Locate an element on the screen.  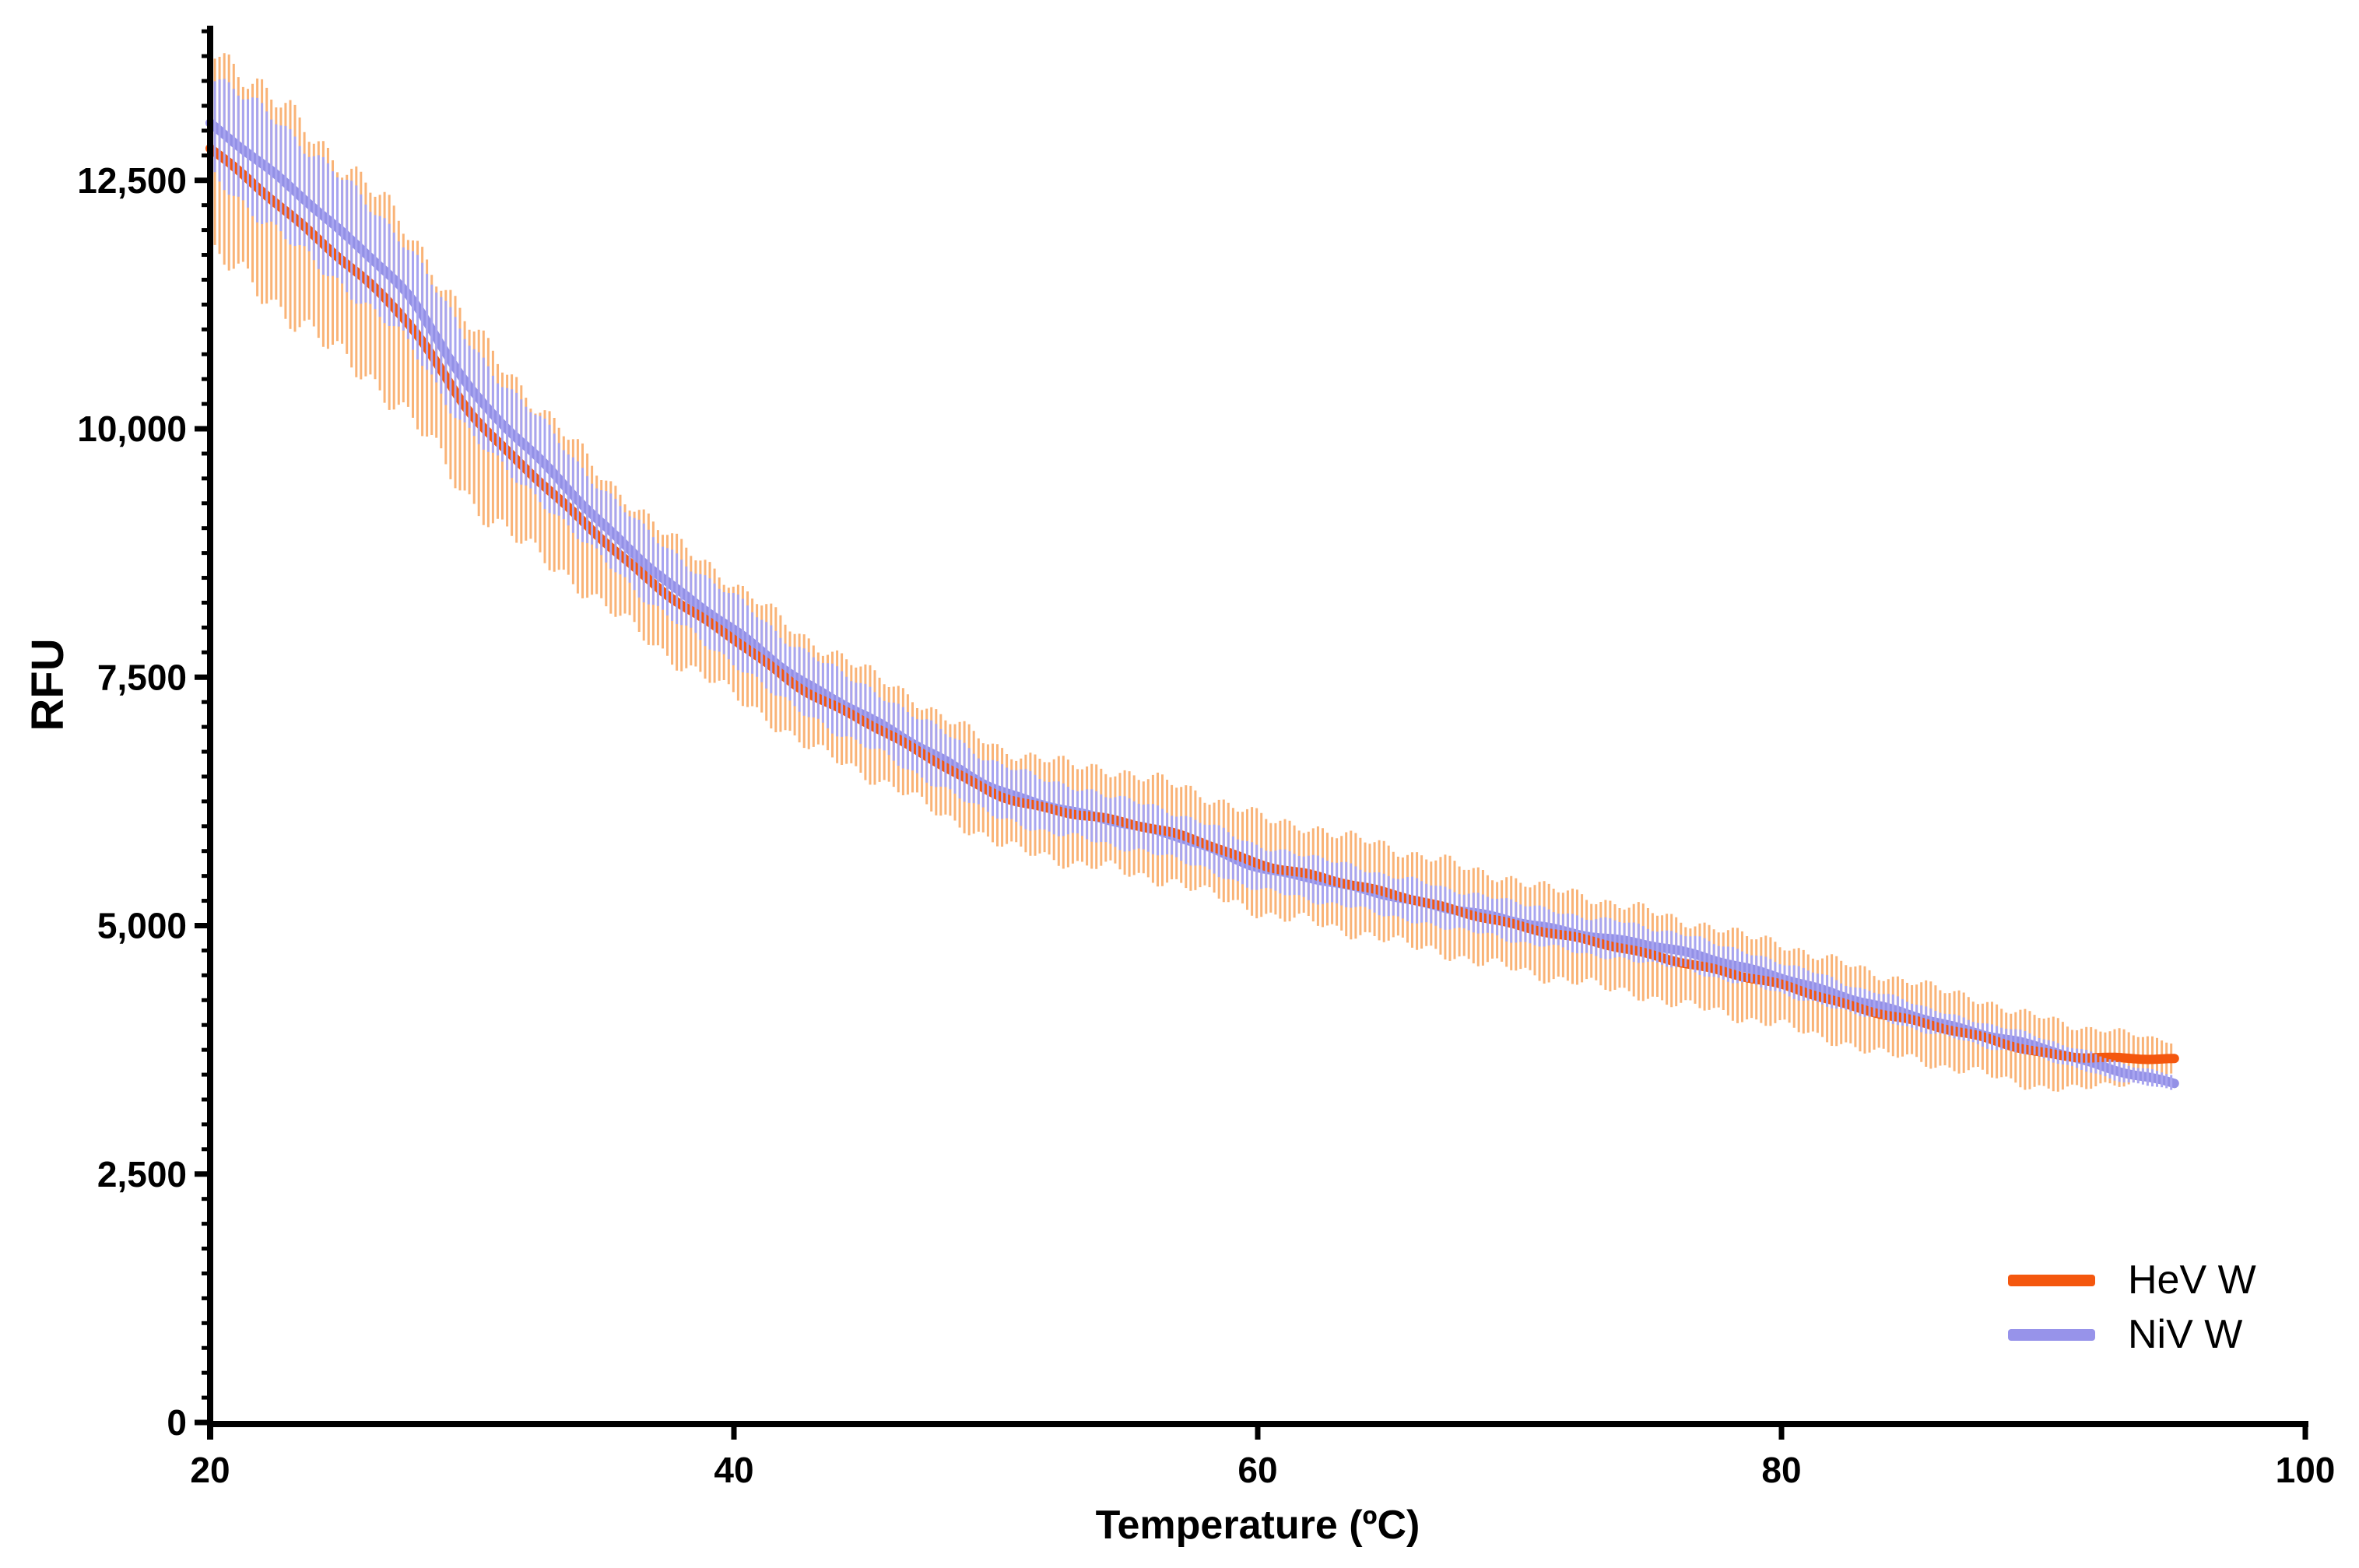
y-axis-title: RFU is located at coordinates (48, 684).